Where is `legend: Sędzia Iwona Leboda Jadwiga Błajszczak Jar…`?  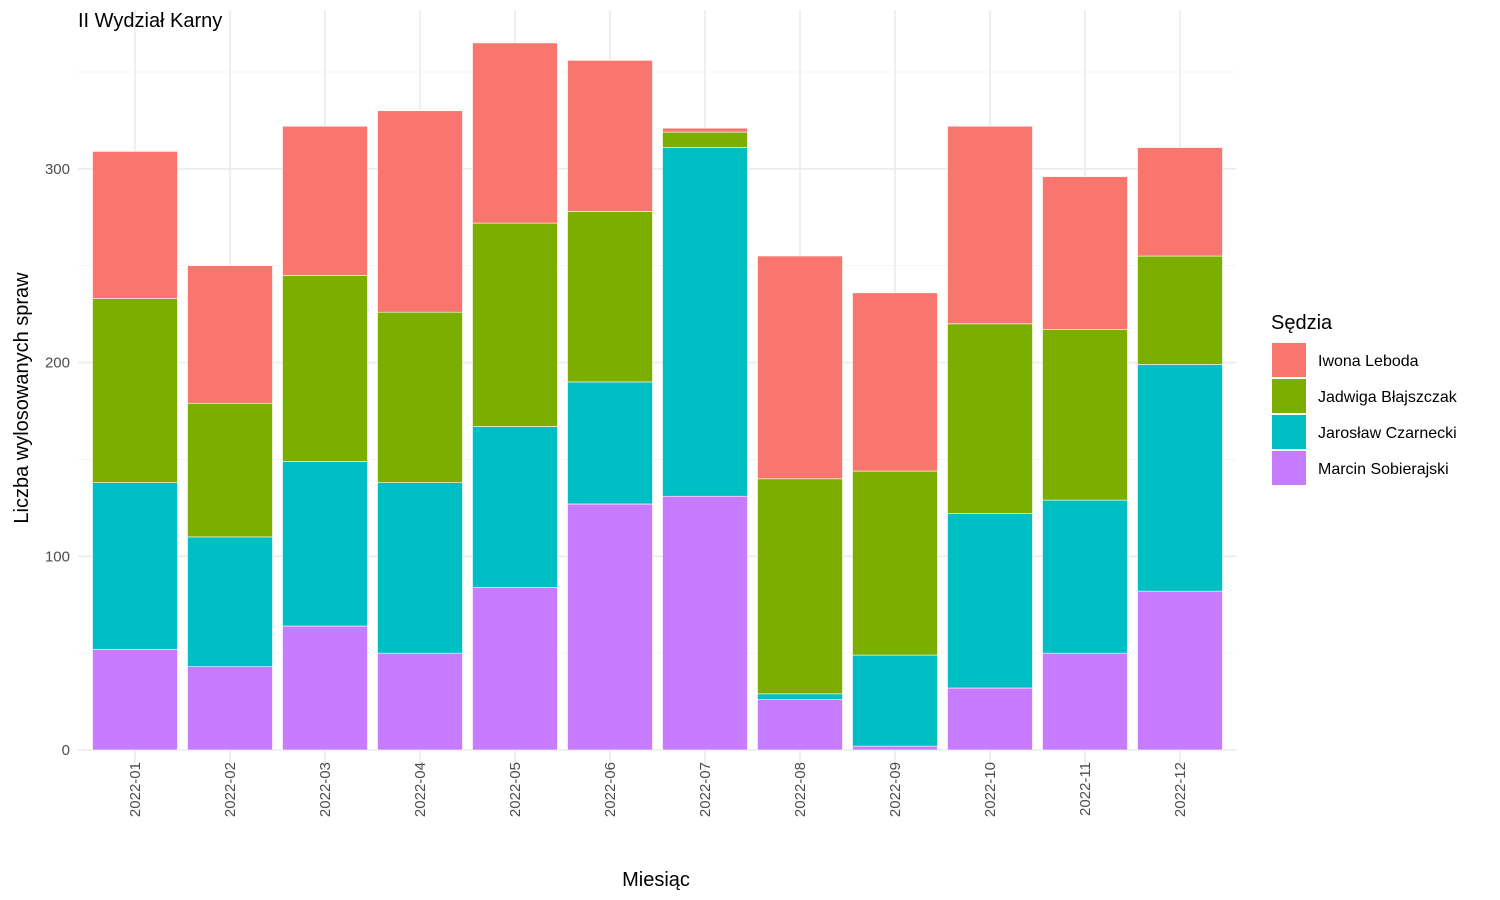
legend: Sędzia Iwona Leboda Jadwiga Błajszczak Jar… is located at coordinates (1364, 398).